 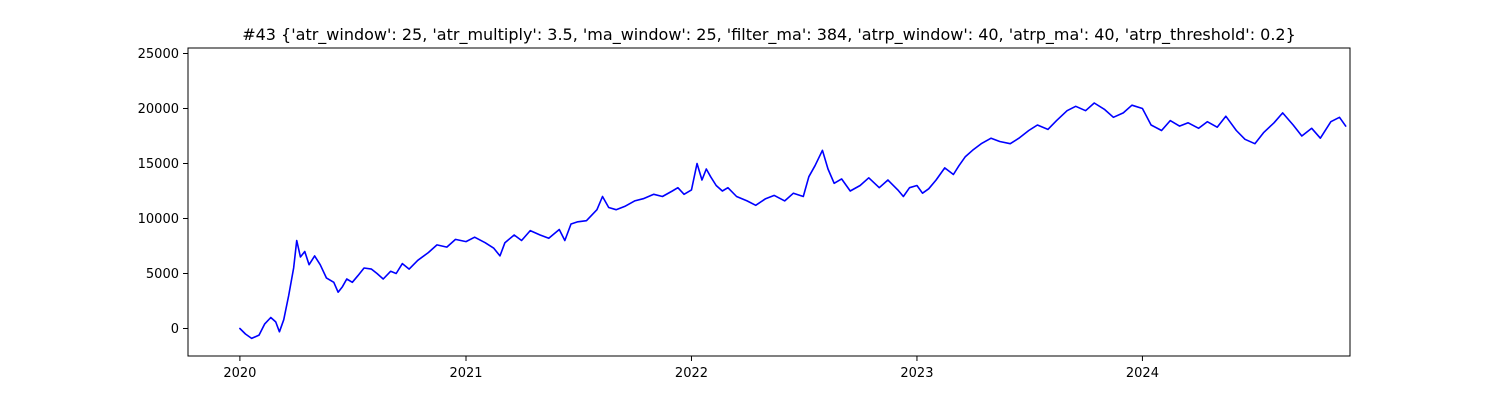 What do you see at coordinates (162, 274) in the screenshot?
I see `y-tick-label: 5000` at bounding box center [162, 274].